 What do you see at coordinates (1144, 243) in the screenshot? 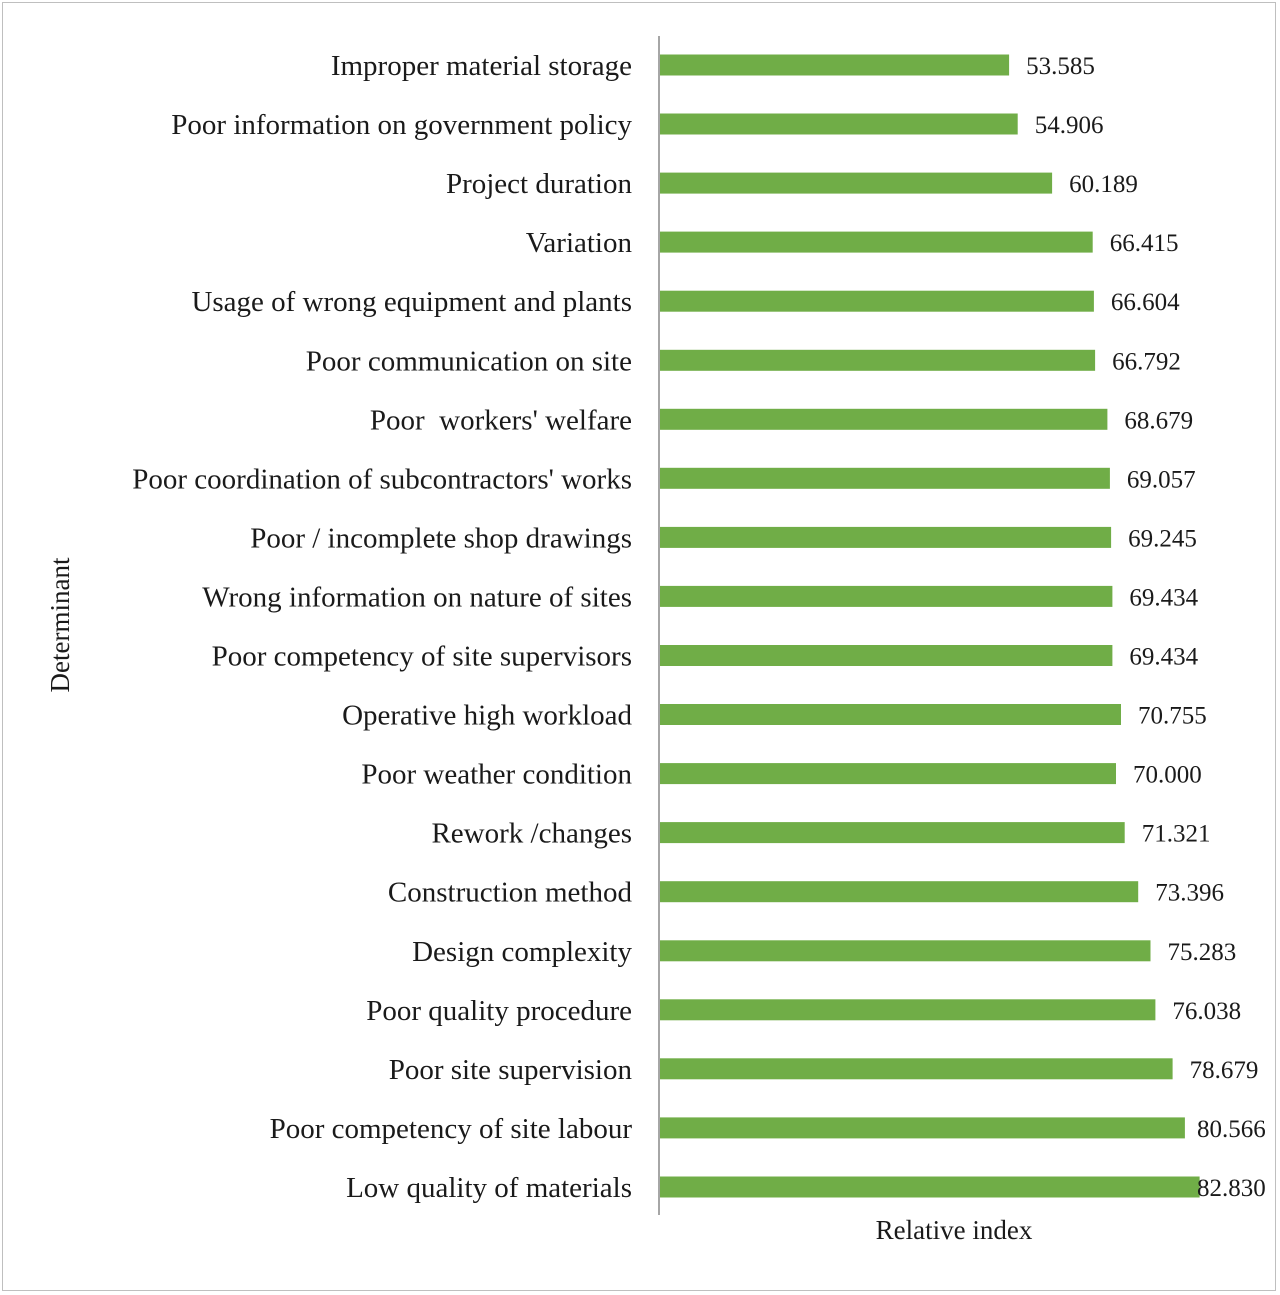
I see `value-label: 66.415` at bounding box center [1144, 243].